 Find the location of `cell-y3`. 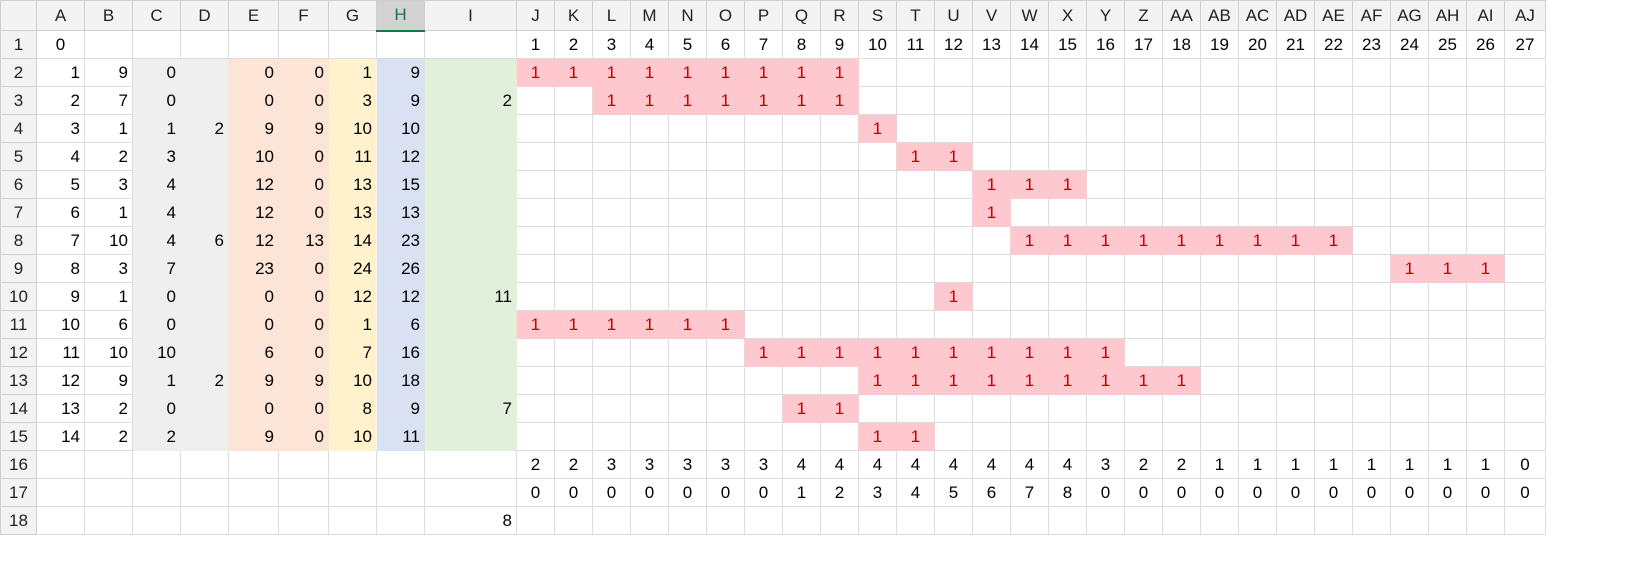

cell-y3 is located at coordinates (1105, 100).